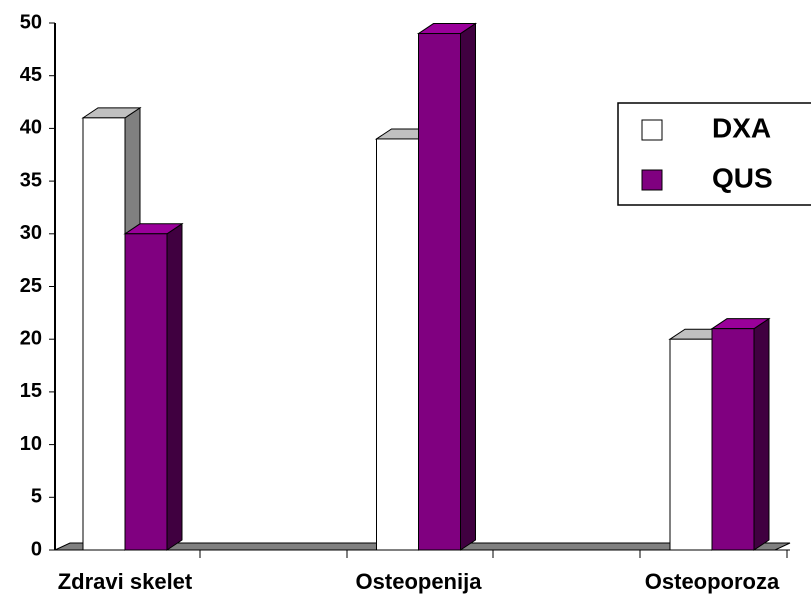 This screenshot has width=811, height=605. I want to click on x-tick-label: Osteoporoza, so click(712, 581).